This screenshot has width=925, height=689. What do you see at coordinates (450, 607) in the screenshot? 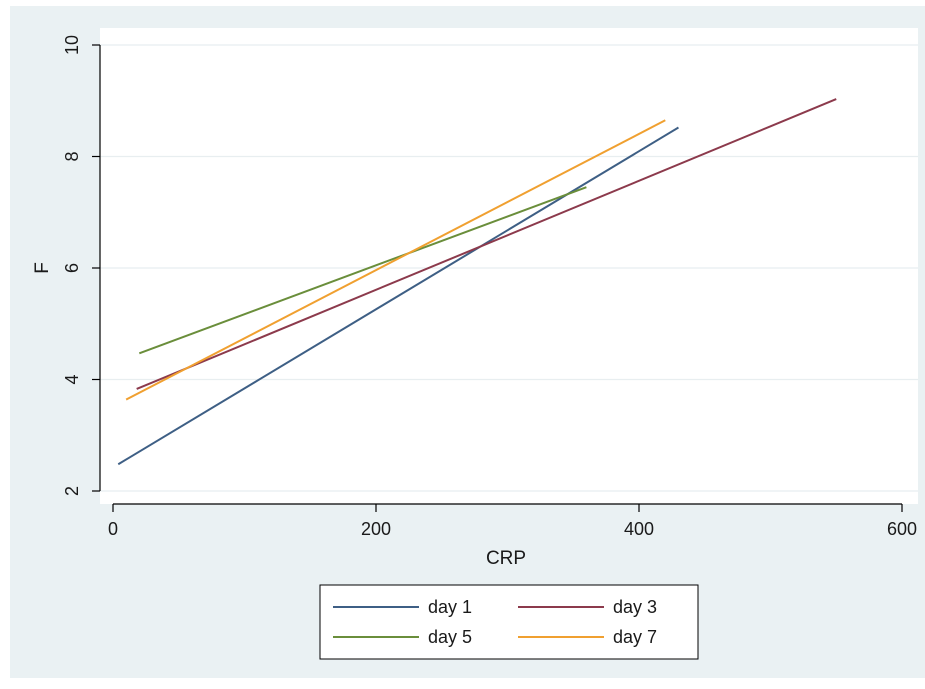
I see `legend-label: day 1` at bounding box center [450, 607].